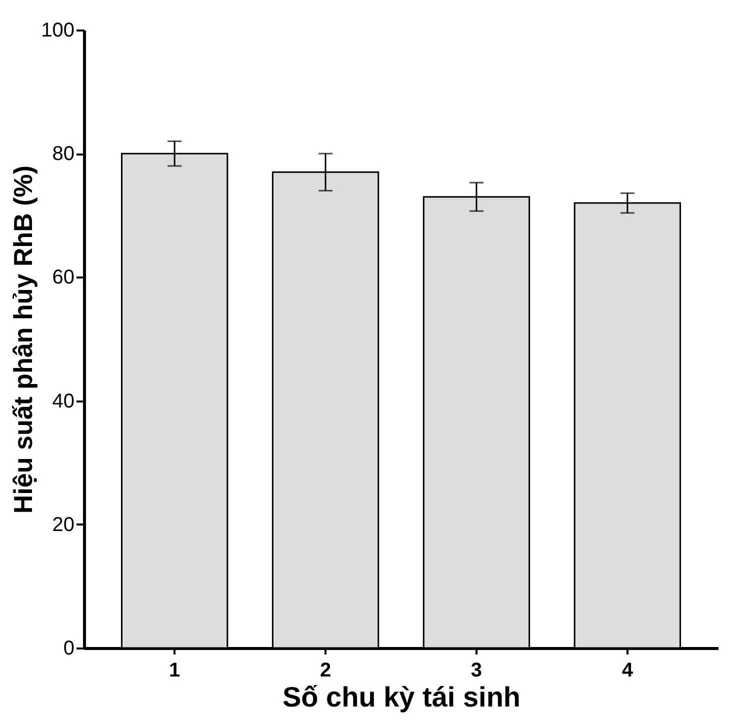 The width and height of the screenshot is (738, 722). I want to click on x-tick-label: 2, so click(326, 671).